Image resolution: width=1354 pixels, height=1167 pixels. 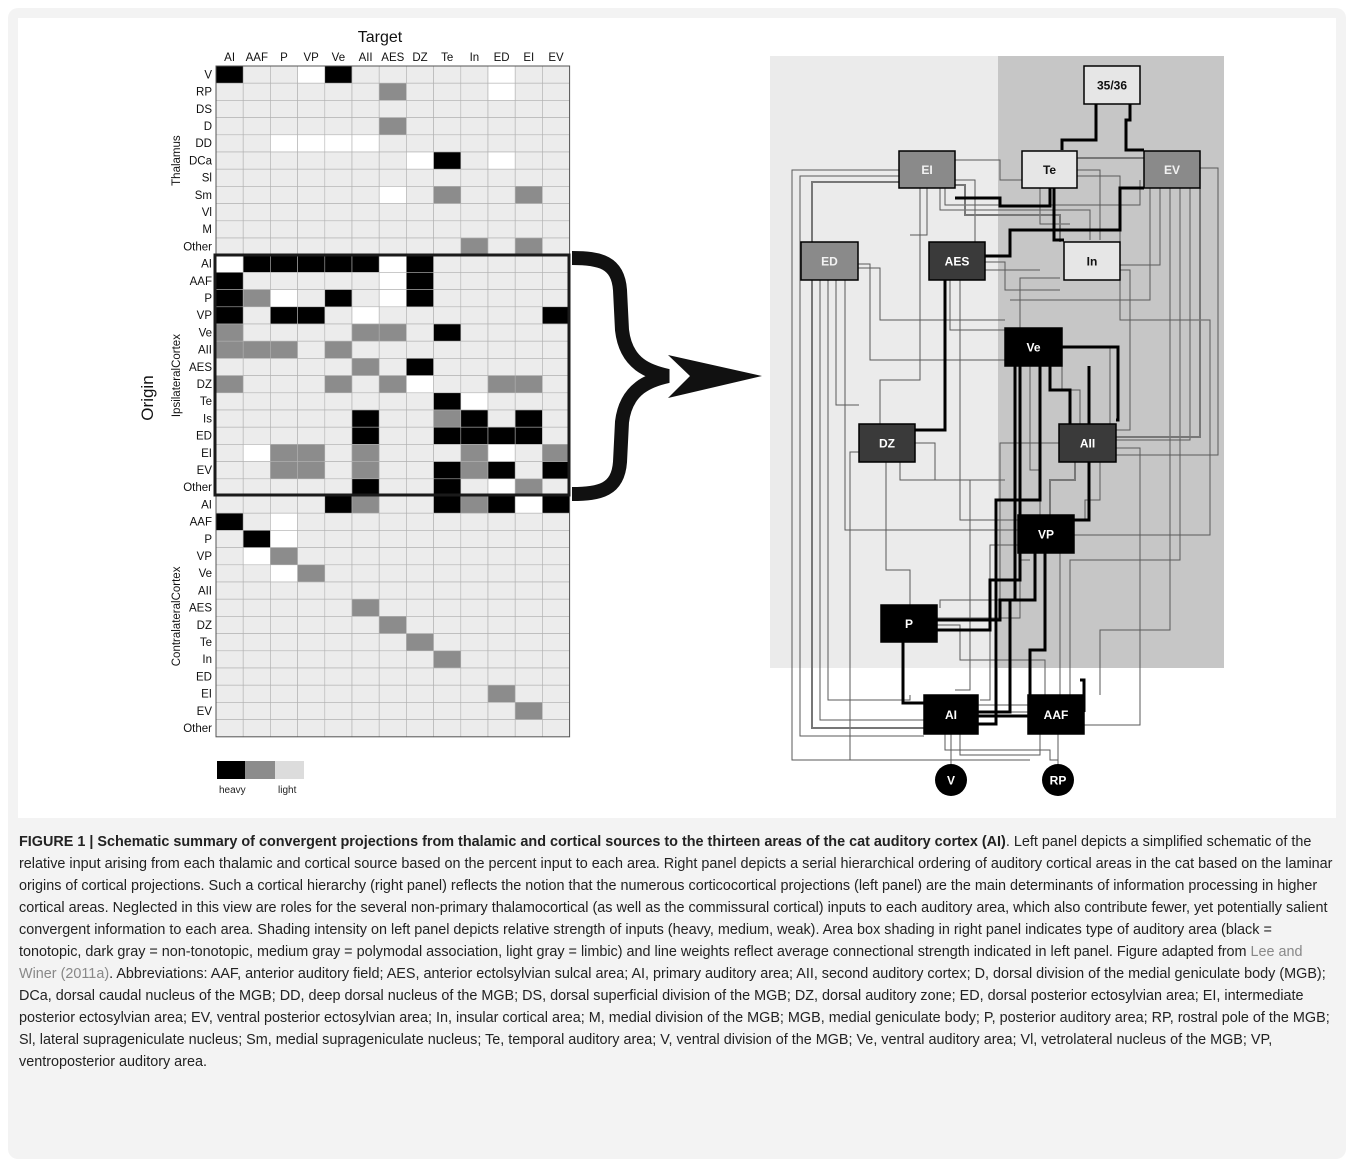 What do you see at coordinates (204, 93) in the screenshot?
I see `row-label-thalamus-rp: RP` at bounding box center [204, 93].